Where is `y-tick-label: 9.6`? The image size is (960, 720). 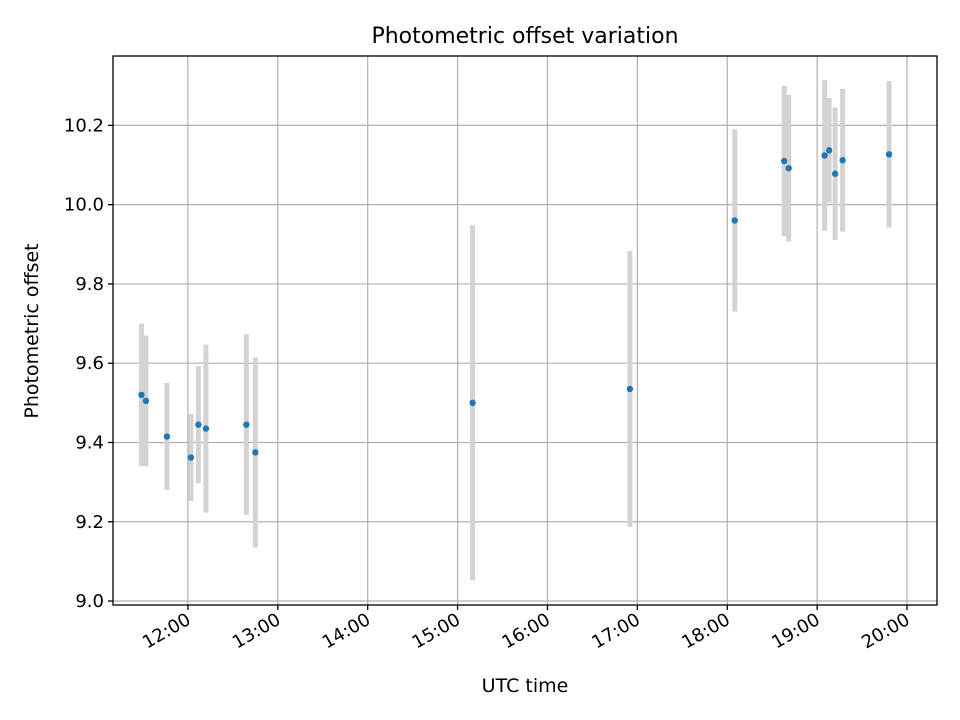
y-tick-label: 9.6 is located at coordinates (89, 363).